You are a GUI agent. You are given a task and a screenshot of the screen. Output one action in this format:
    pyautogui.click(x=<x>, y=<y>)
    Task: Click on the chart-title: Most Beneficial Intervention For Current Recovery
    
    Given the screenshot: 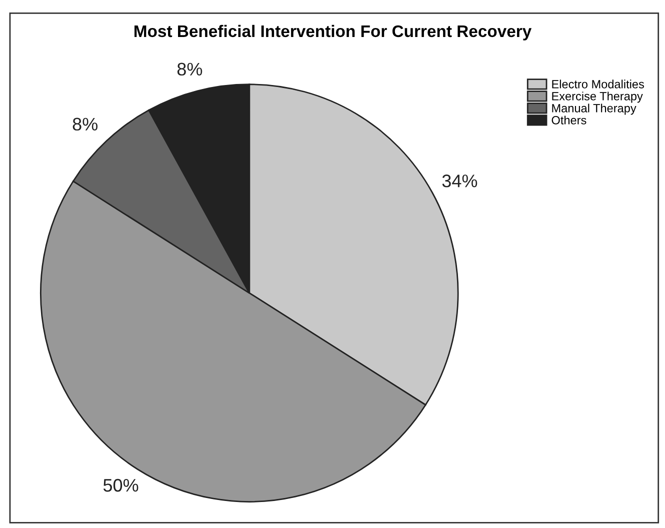 What is the action you would take?
    pyautogui.click(x=333, y=32)
    